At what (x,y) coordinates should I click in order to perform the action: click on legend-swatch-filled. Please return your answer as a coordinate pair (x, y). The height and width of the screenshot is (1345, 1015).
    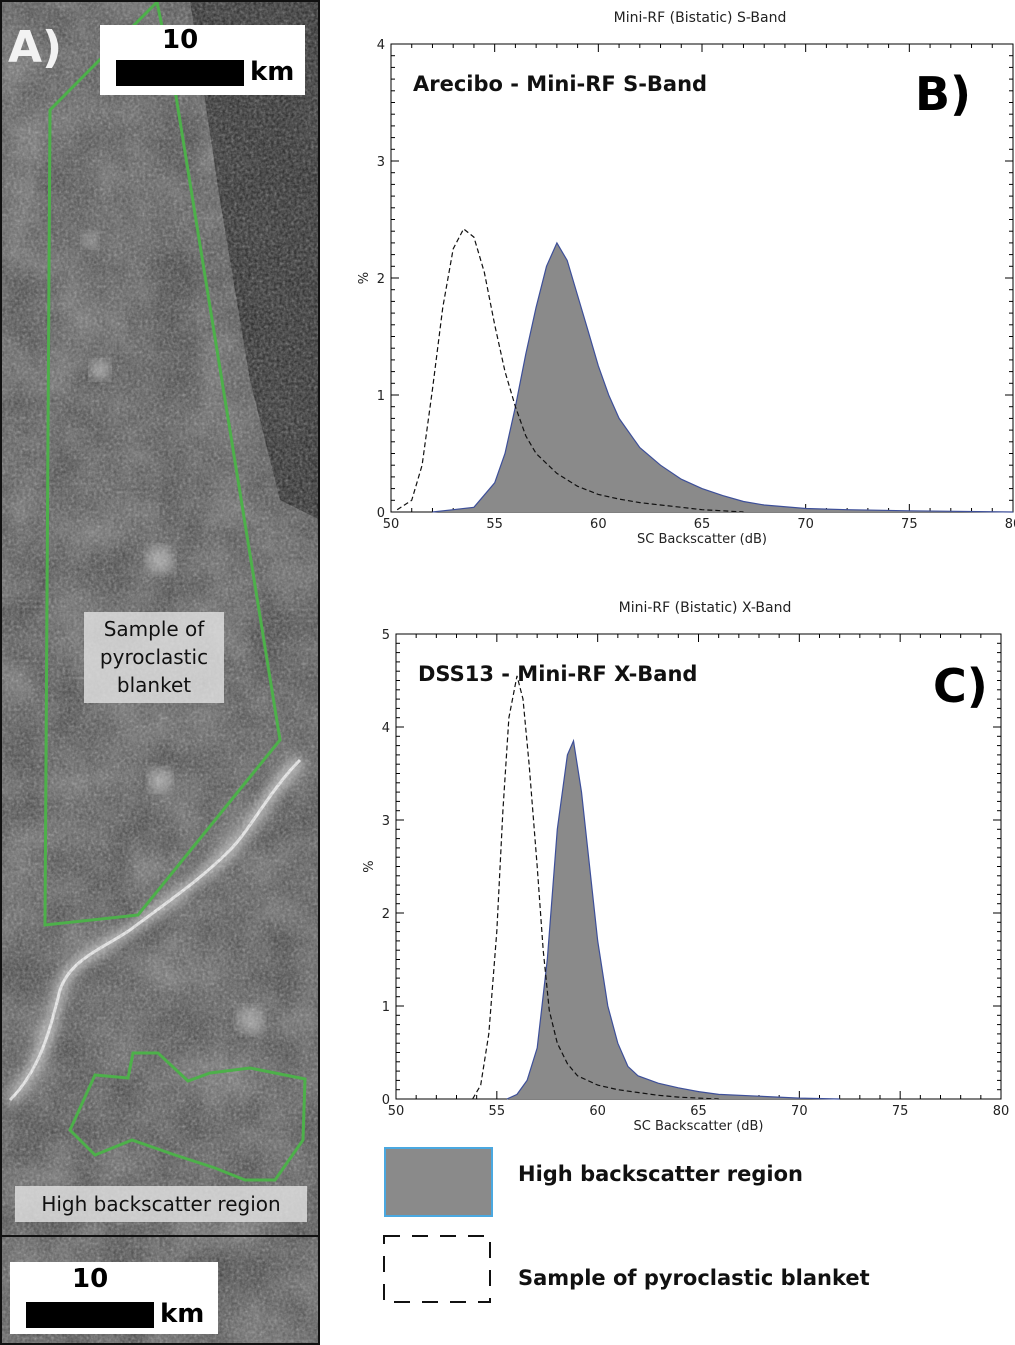
    Looking at the image, I should click on (438, 1182).